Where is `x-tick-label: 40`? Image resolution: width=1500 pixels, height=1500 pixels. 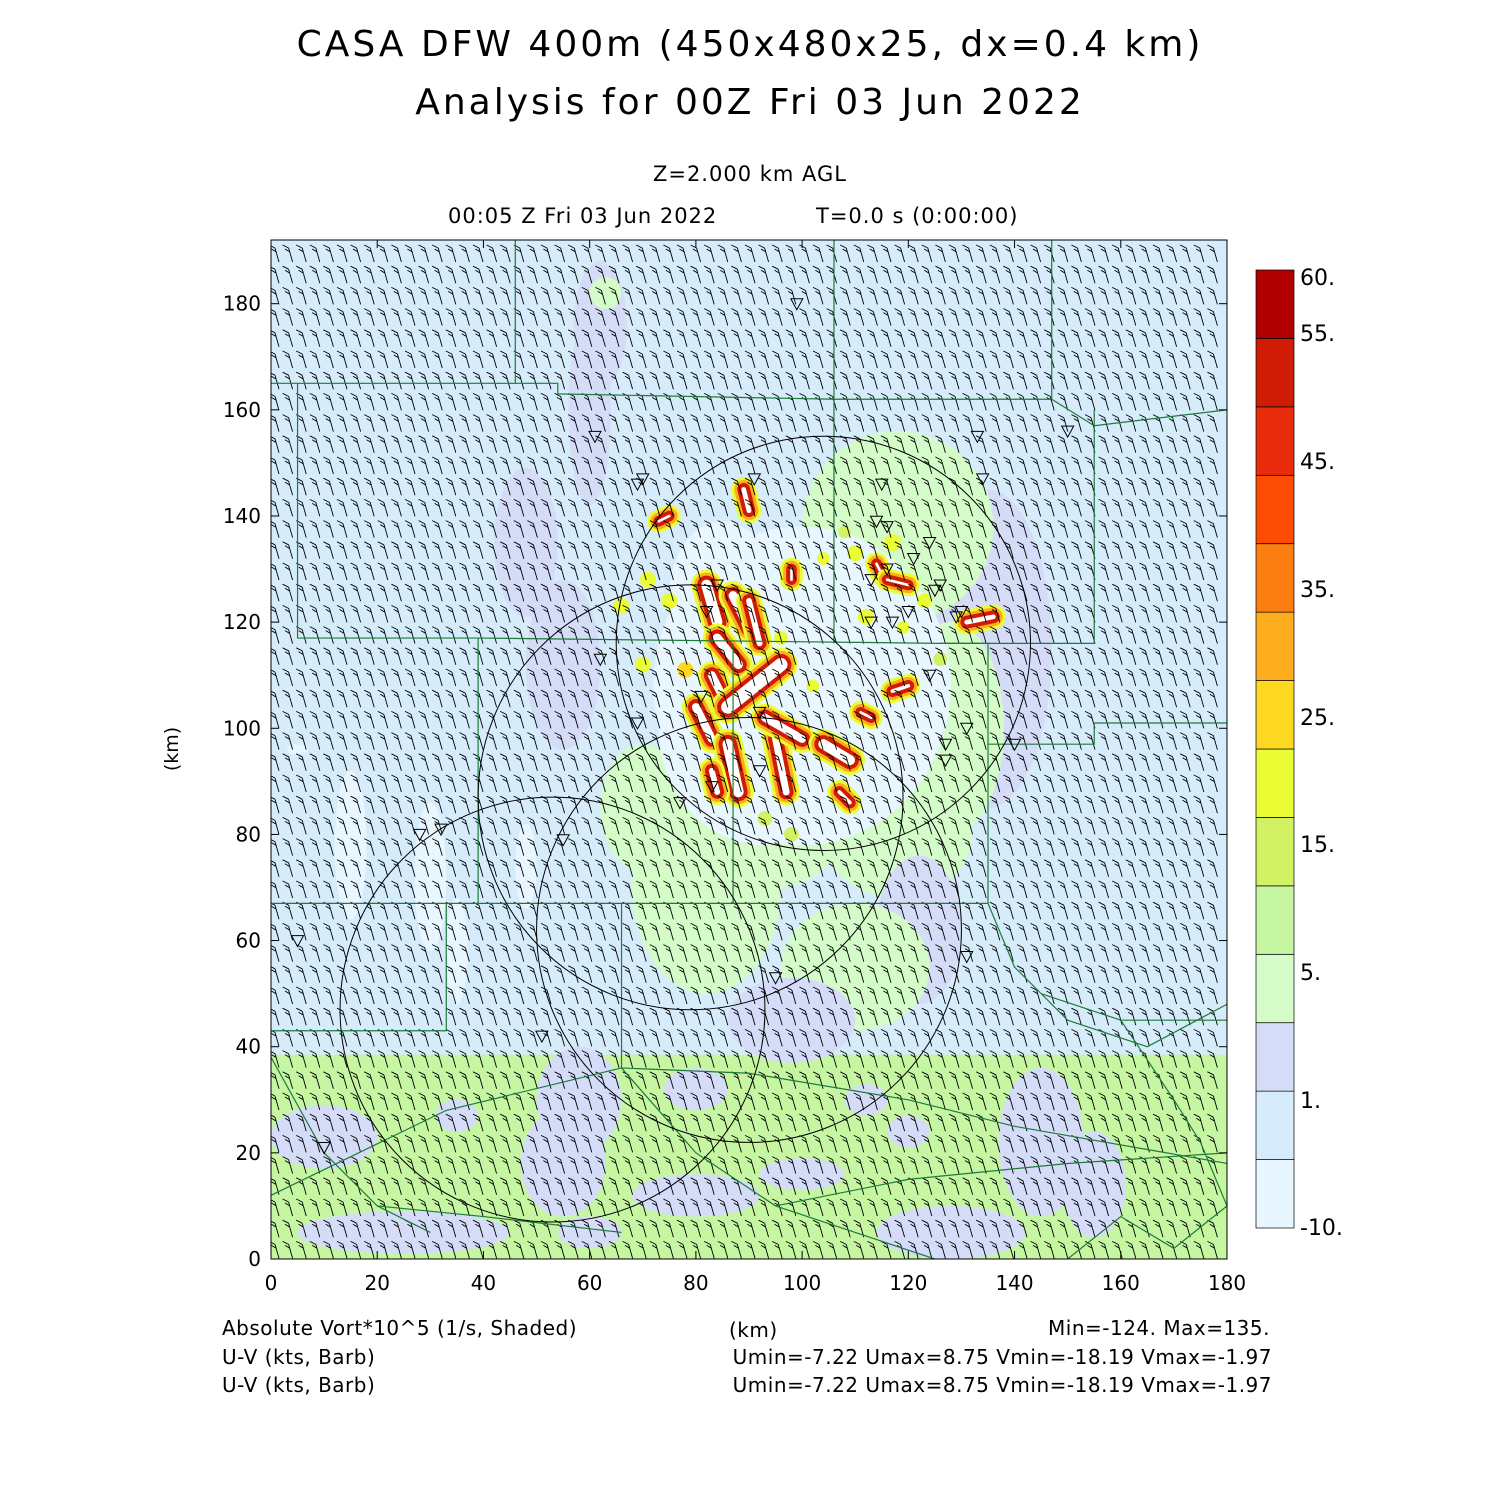
x-tick-label: 40 is located at coordinates (483, 1283).